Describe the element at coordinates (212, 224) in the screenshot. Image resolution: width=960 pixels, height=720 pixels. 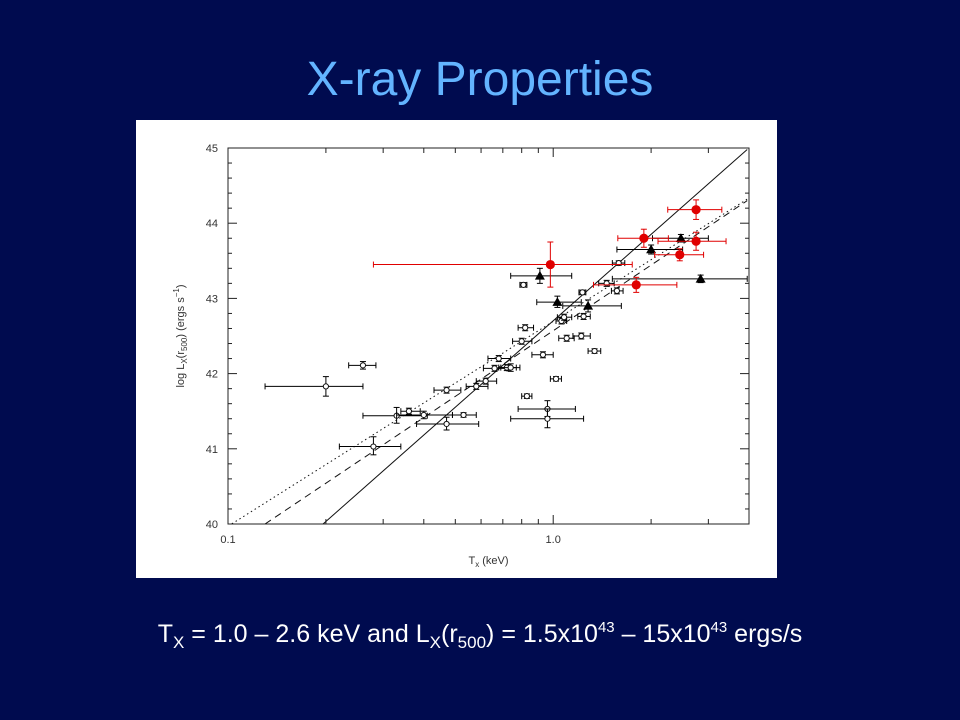
I see `y-tick-label: 44` at that location.